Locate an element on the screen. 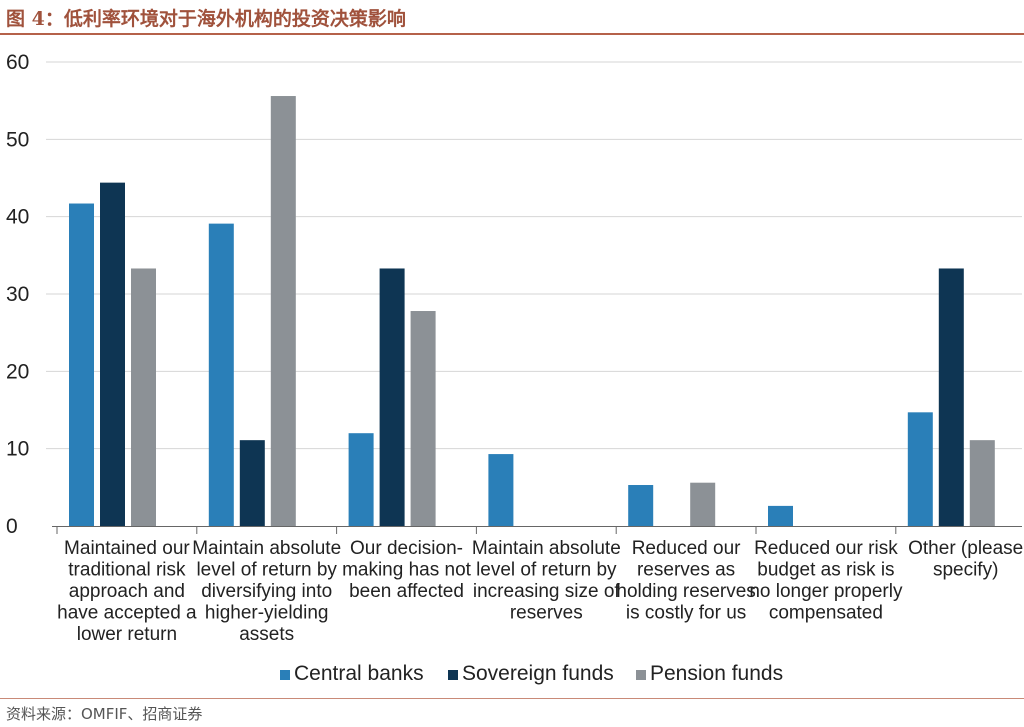 The width and height of the screenshot is (1024, 727). legend-label: Sovereign funds is located at coordinates (538, 673).